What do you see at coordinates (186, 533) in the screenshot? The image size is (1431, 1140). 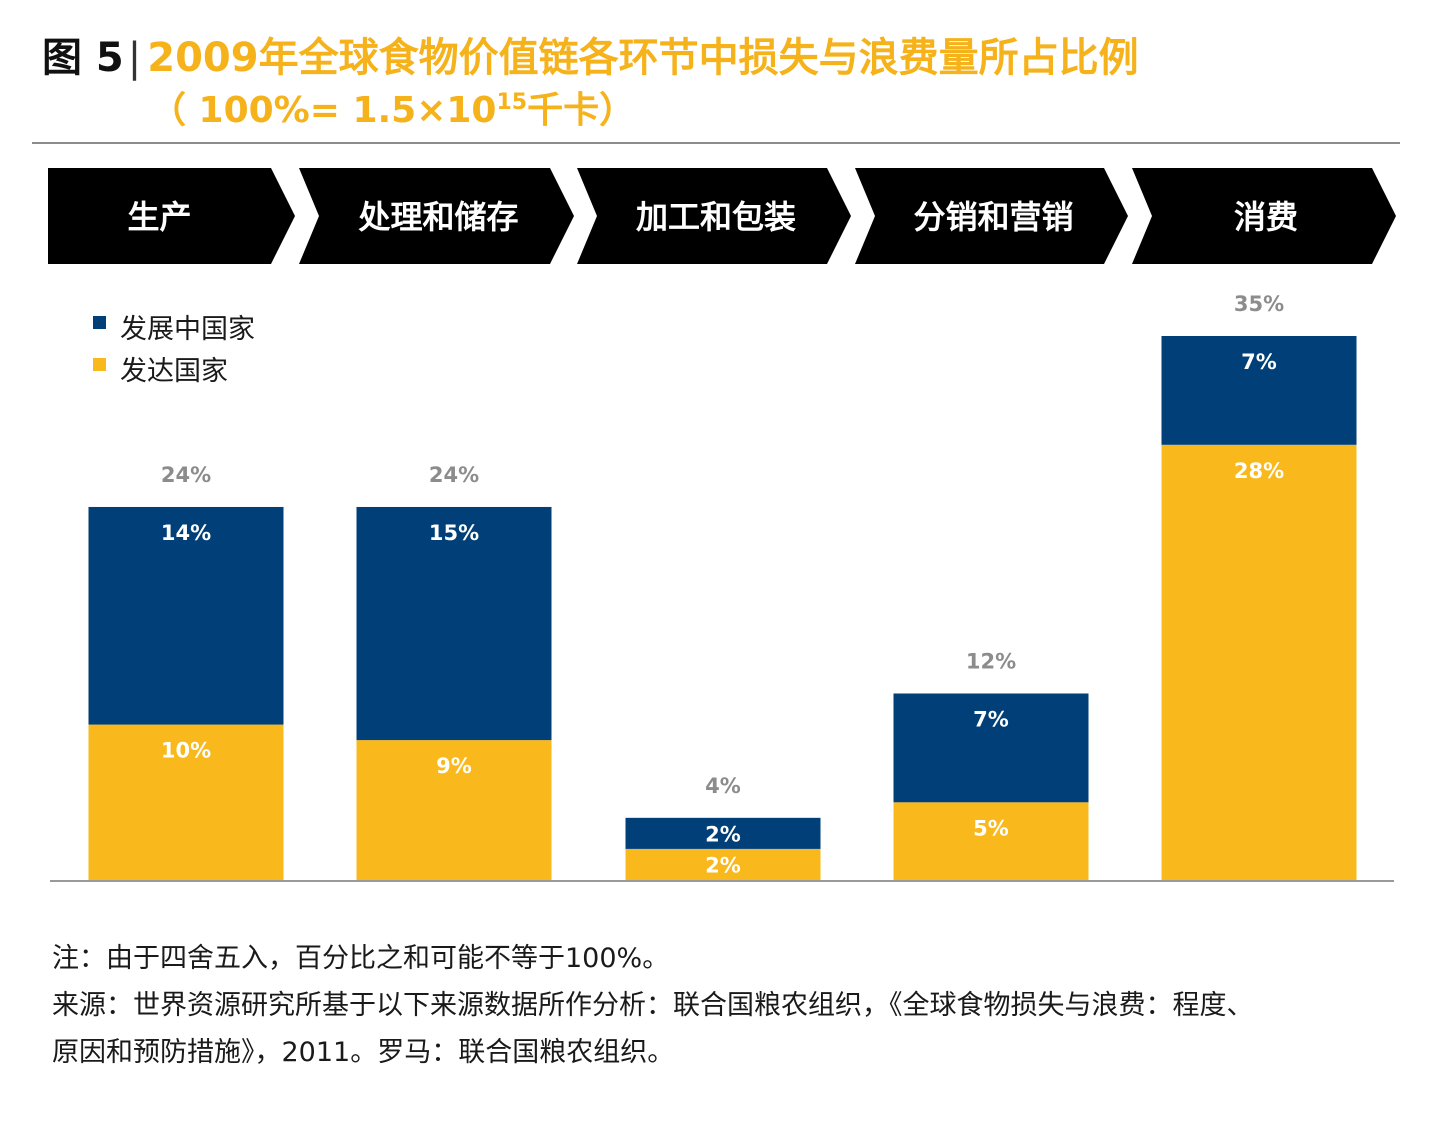 I see `data-label-developing-1: 14%` at bounding box center [186, 533].